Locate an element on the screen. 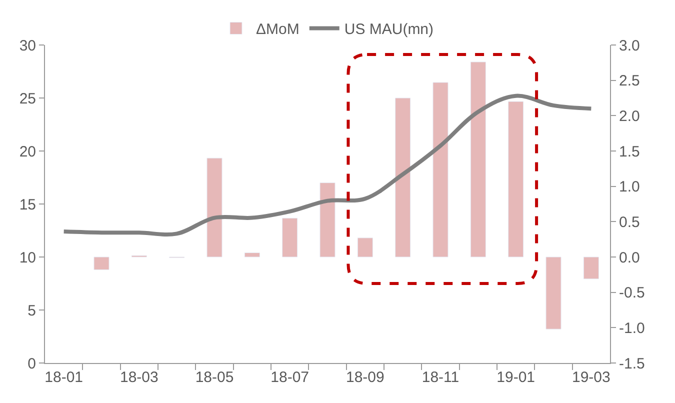 The width and height of the screenshot is (675, 403). y2-tick-label: -1.5 is located at coordinates (632, 363).